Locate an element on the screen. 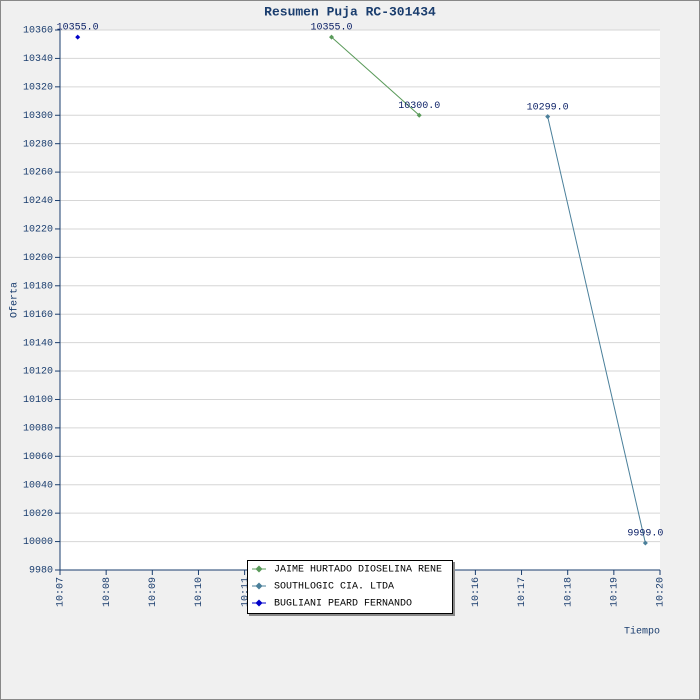 The image size is (700, 700). x-tick-label: 10:20 is located at coordinates (661, 592).